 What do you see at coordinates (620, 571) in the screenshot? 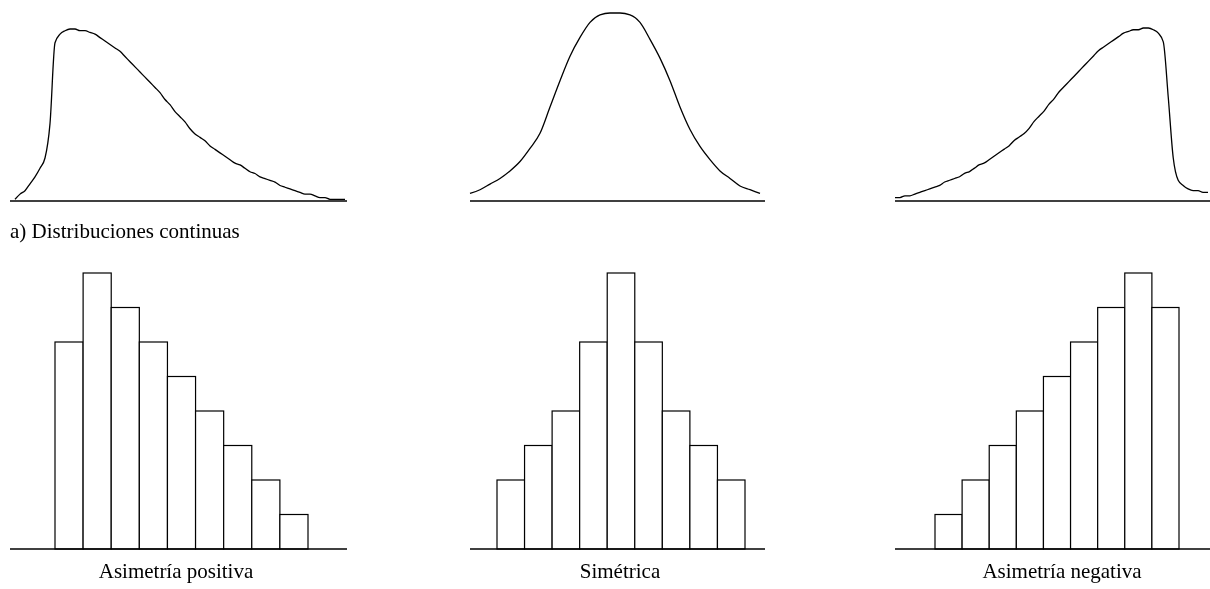
I see `x-axis-title: Simétrica` at bounding box center [620, 571].